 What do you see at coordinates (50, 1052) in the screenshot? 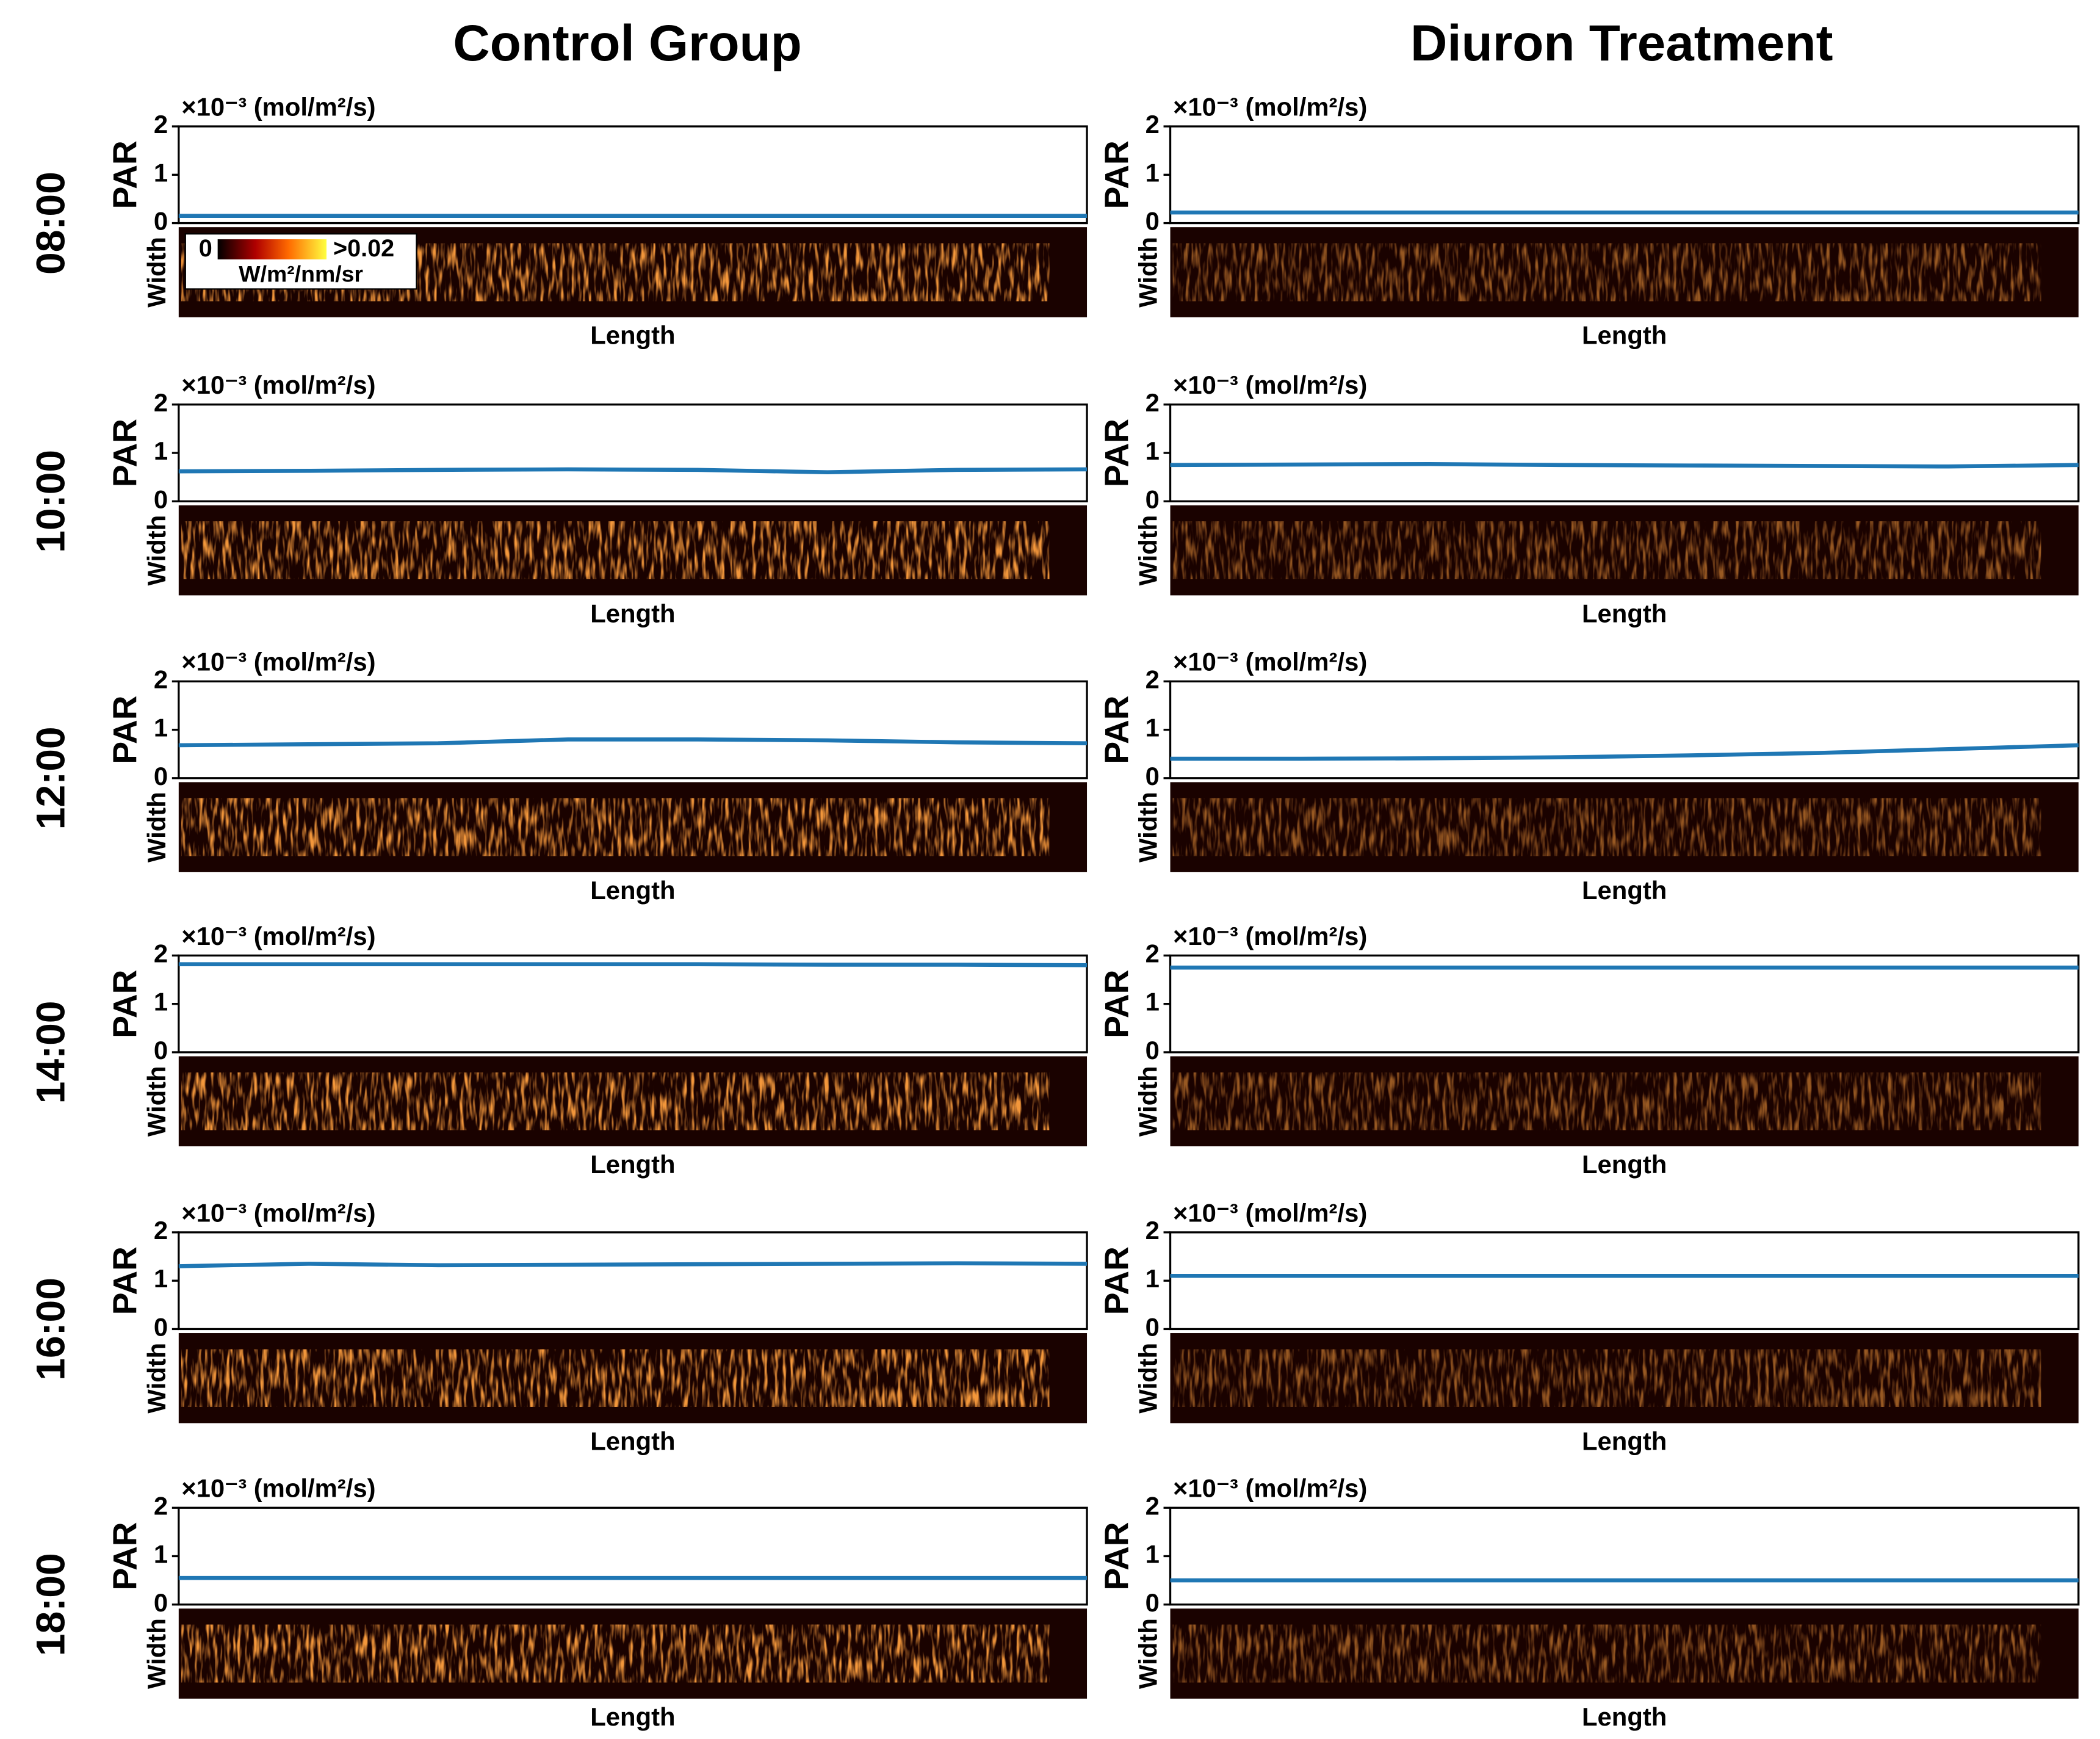
I see `row-label: 14:00` at bounding box center [50, 1052].